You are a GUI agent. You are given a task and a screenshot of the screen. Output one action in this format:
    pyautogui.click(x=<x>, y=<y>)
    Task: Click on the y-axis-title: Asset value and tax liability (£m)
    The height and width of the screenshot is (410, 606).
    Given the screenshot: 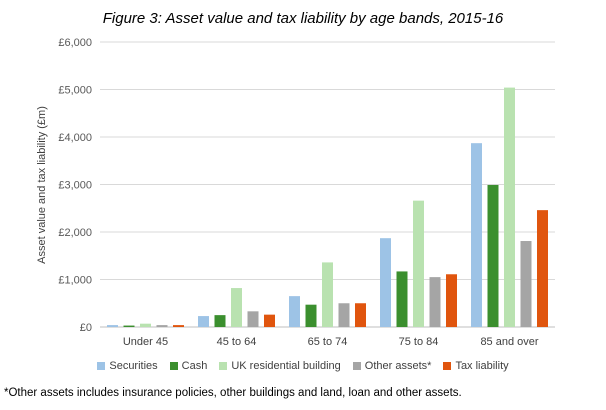 What is the action you would take?
    pyautogui.click(x=42, y=185)
    